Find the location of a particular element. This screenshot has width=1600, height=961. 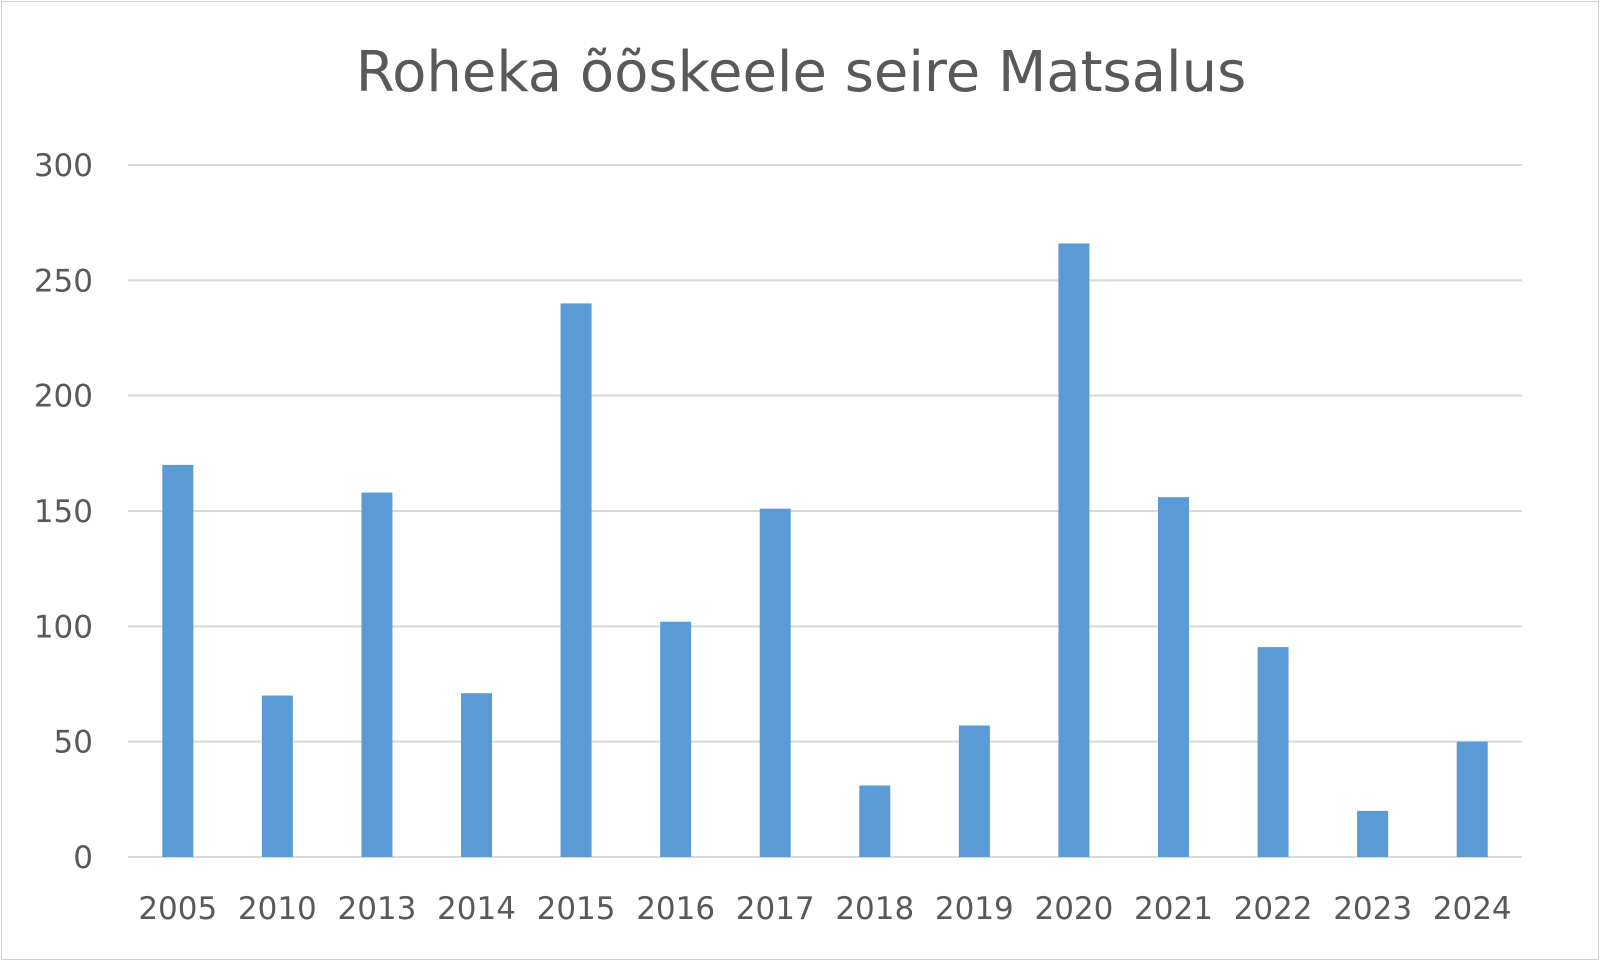

bar-2016 is located at coordinates (676, 739).